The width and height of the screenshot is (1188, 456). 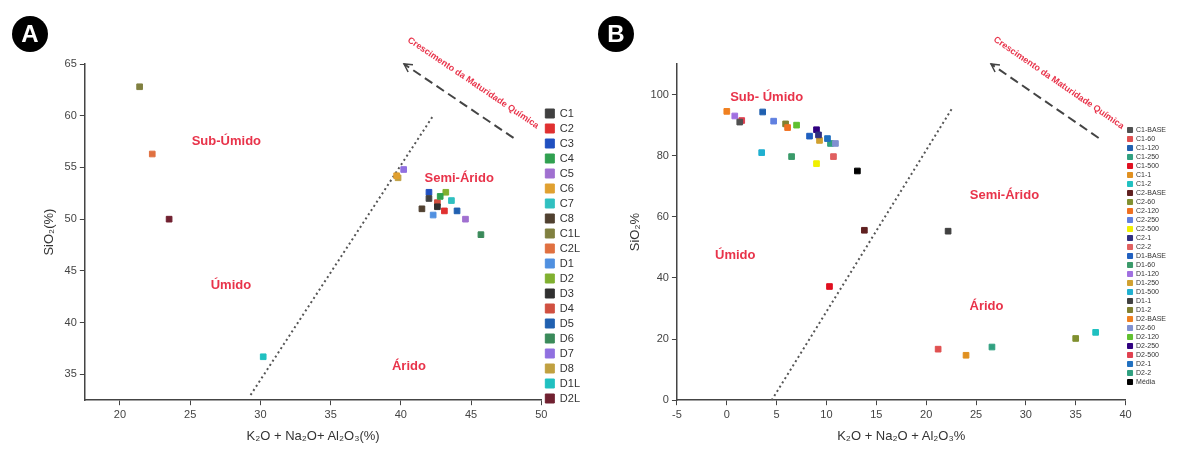 I want to click on x-tick-label: 10, so click(x=826, y=413).